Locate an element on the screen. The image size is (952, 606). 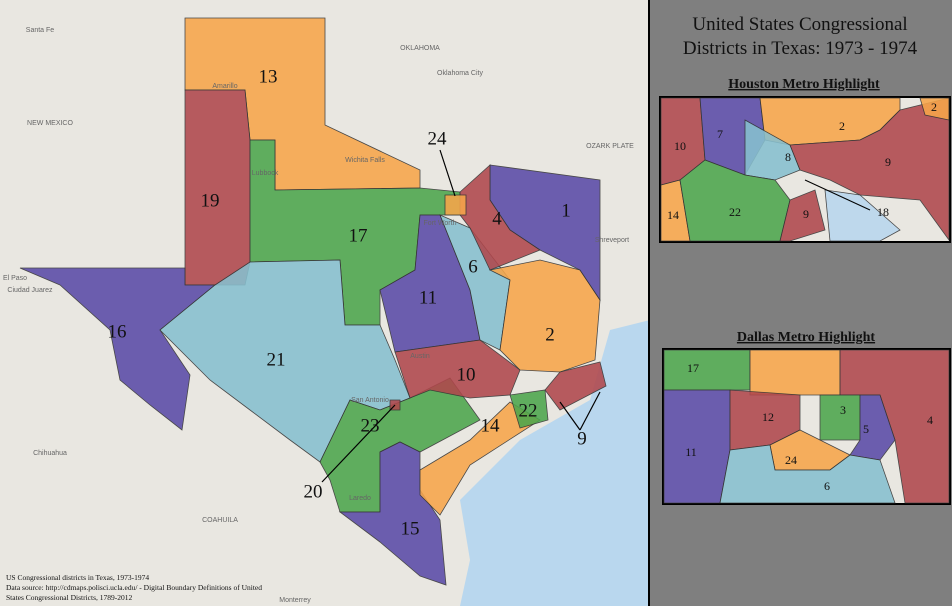
place-label: Fort Worth is located at coordinates (440, 223).